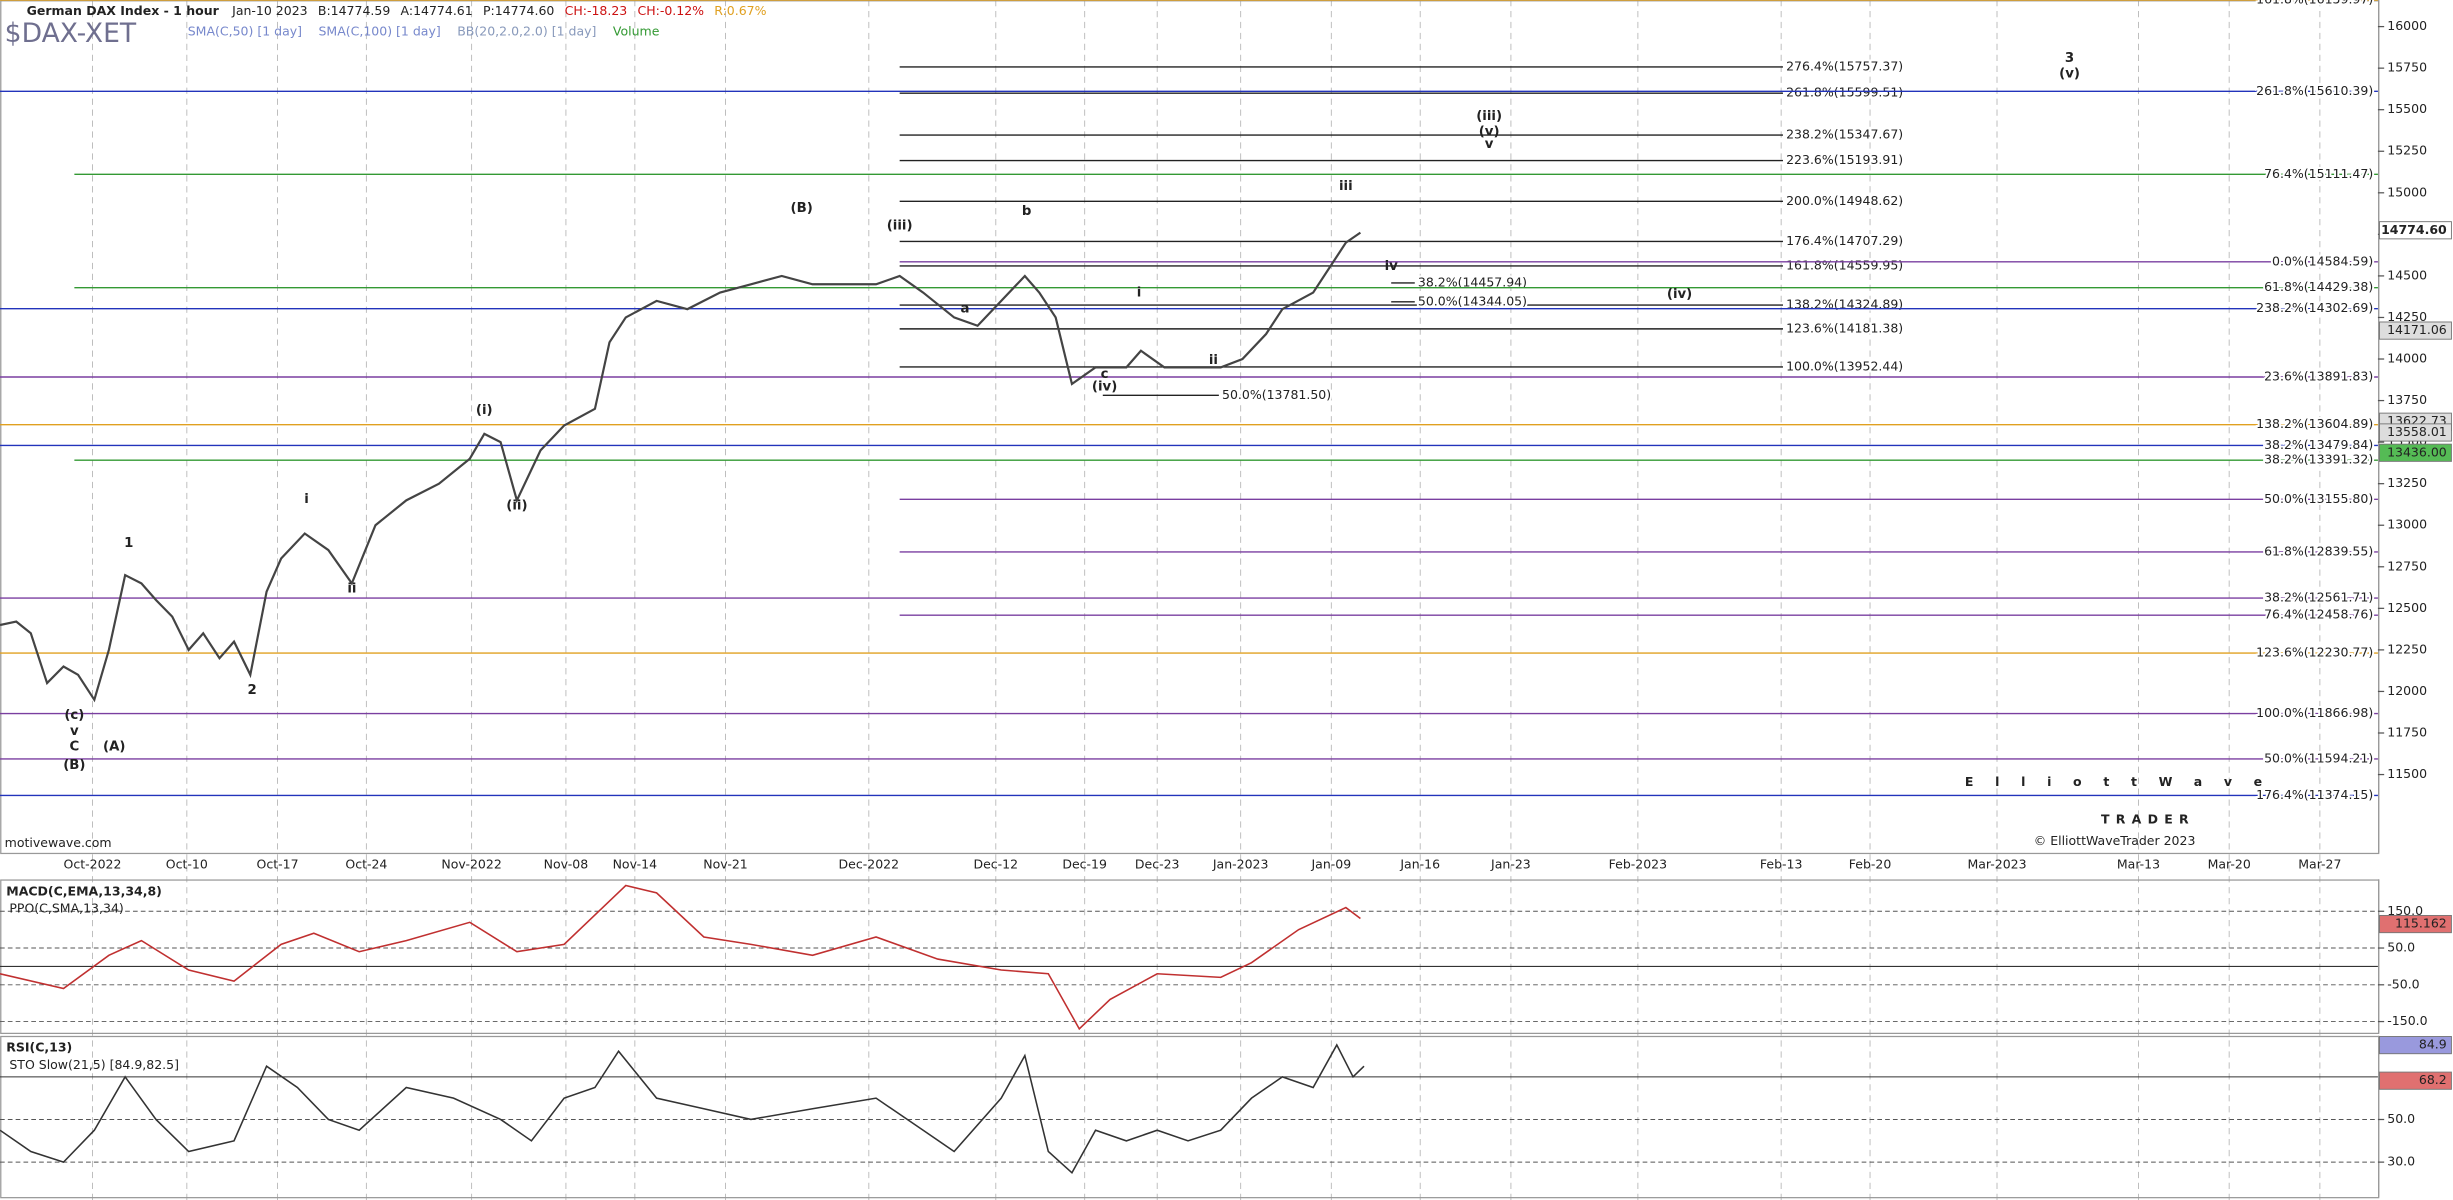 The image size is (2453, 1200). Describe the element at coordinates (1213, 360) in the screenshot. I see `wave-label: ii` at that location.